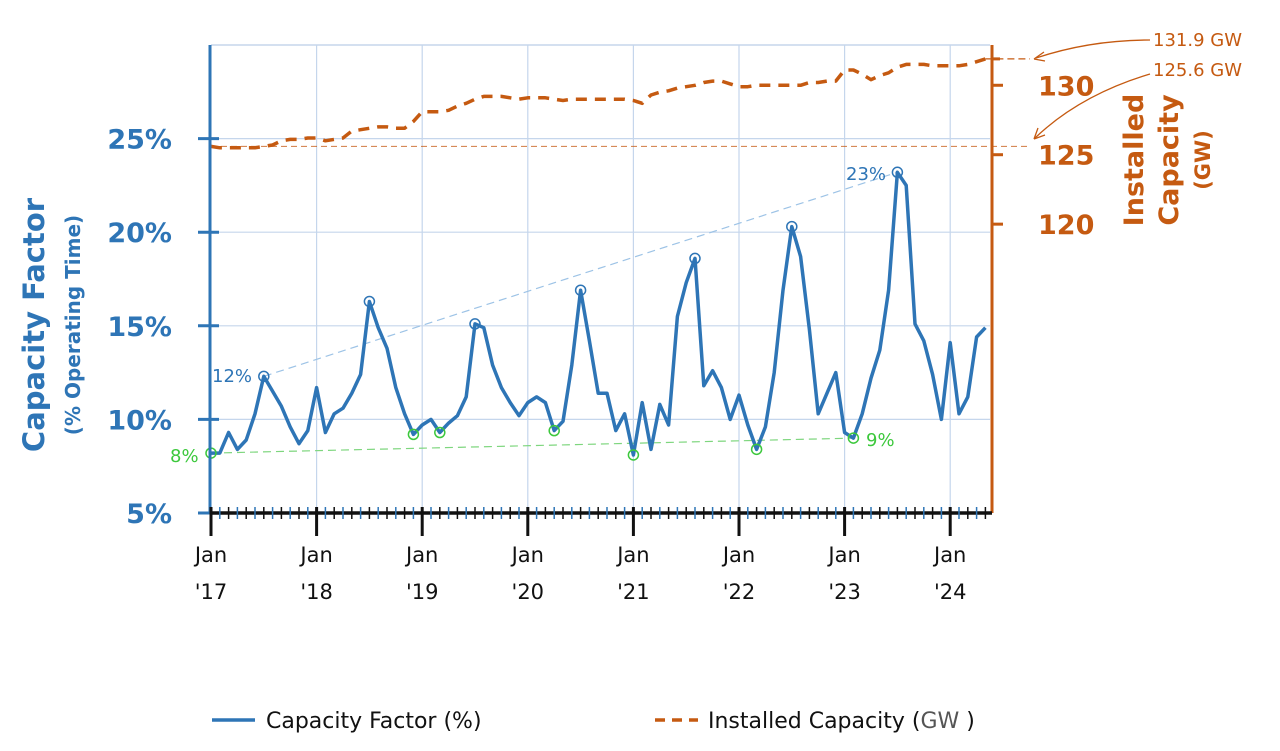 The width and height of the screenshot is (1280, 751). Describe the element at coordinates (844, 592) in the screenshot. I see `x-axis-tick-label-year: '23` at that location.